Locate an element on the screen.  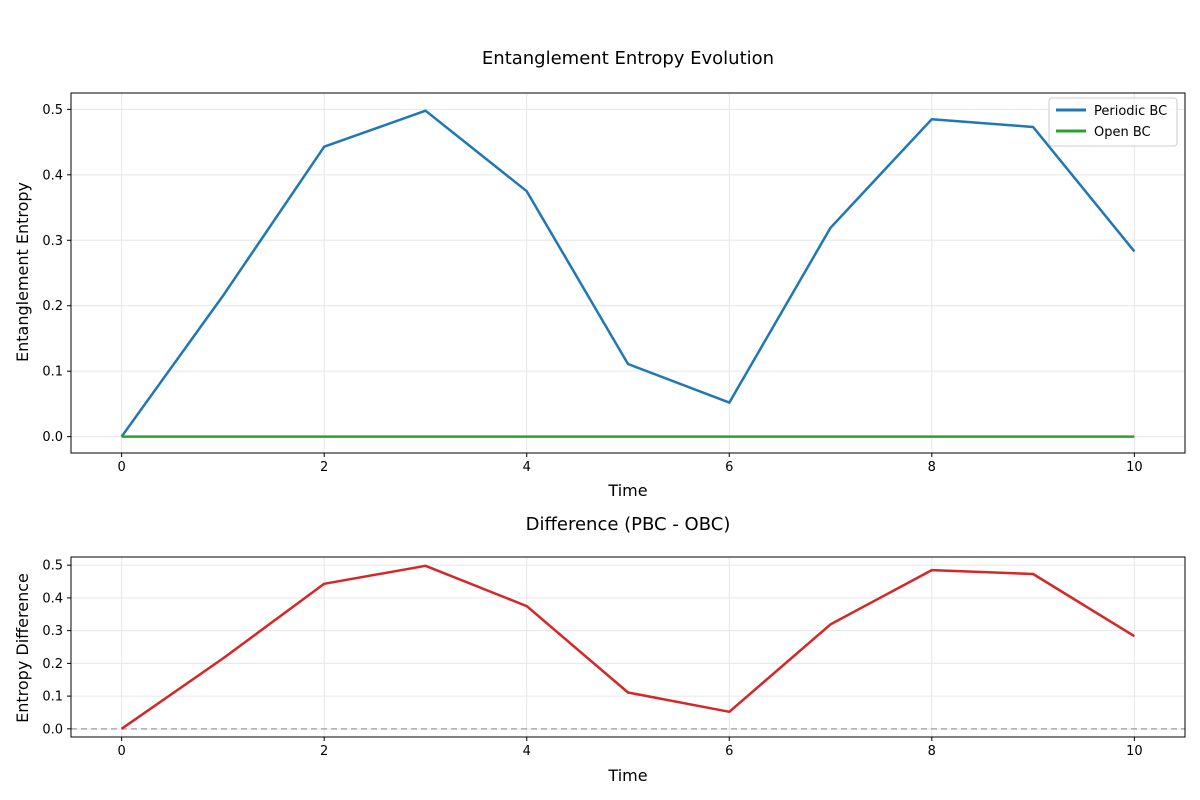
legend-label-periodic: Periodic BC is located at coordinates (1130, 111).